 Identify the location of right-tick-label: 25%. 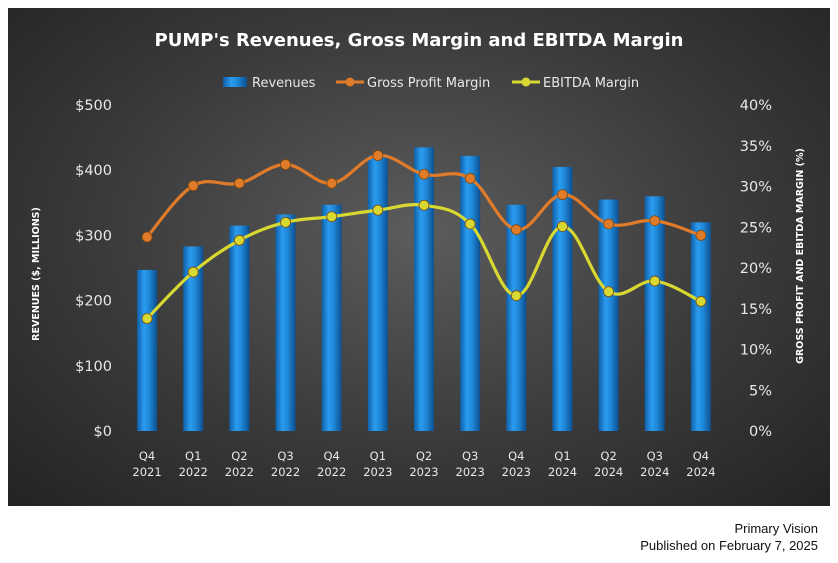
(756, 228).